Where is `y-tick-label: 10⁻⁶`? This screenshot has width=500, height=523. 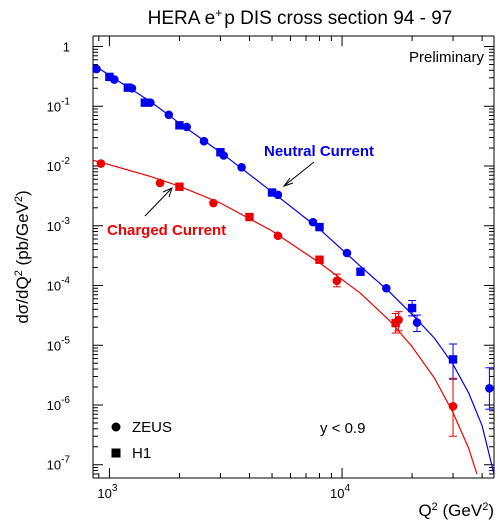
y-tick-label: 10⁻⁶ is located at coordinates (59, 404).